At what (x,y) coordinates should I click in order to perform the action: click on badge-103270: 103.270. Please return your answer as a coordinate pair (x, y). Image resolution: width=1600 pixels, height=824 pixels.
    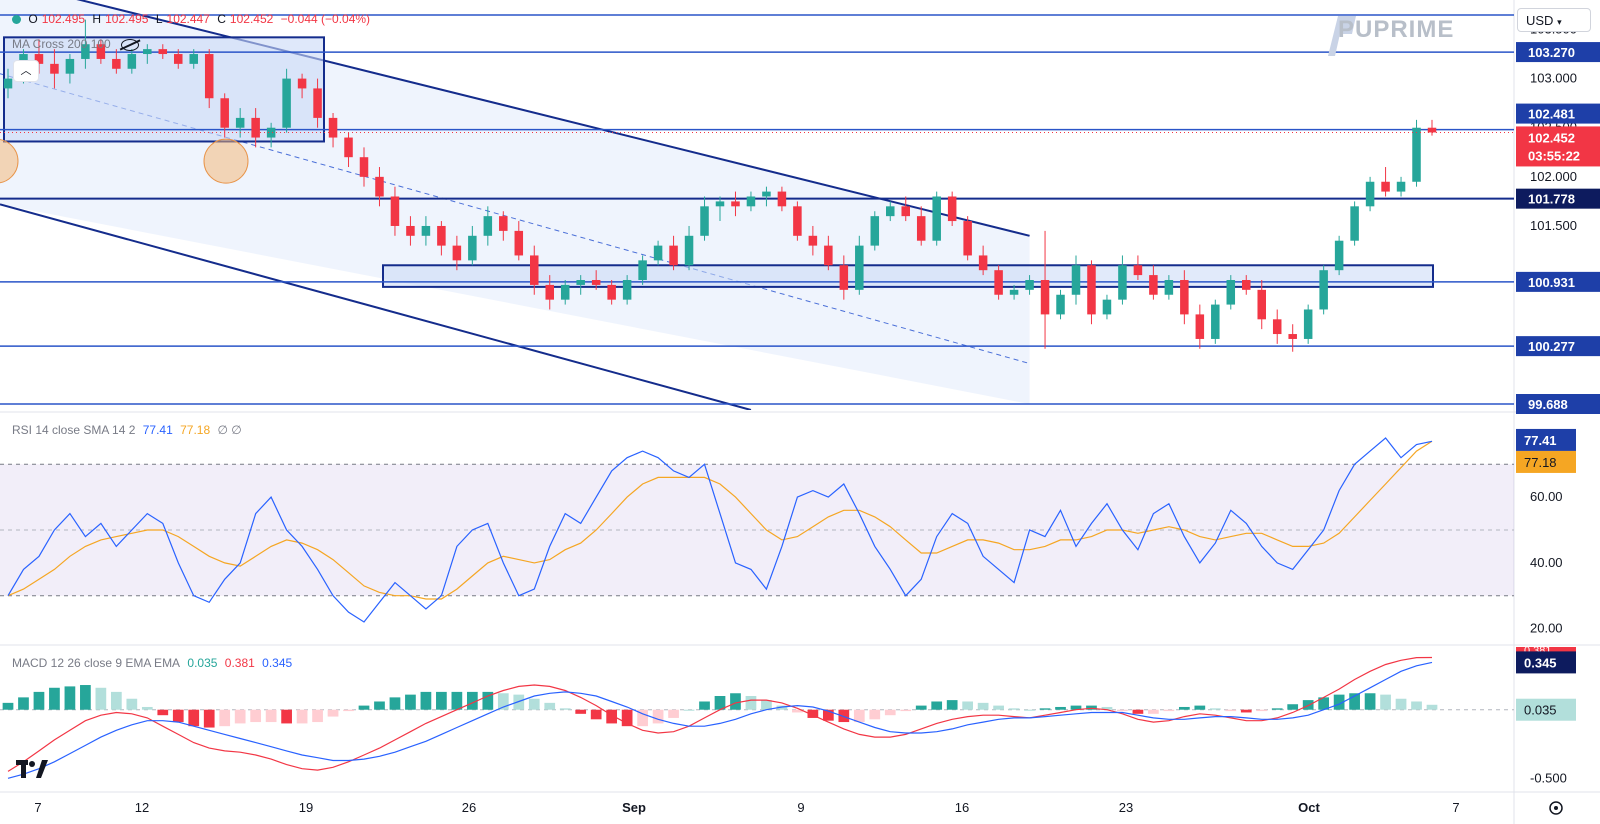
    Looking at the image, I should click on (1558, 52).